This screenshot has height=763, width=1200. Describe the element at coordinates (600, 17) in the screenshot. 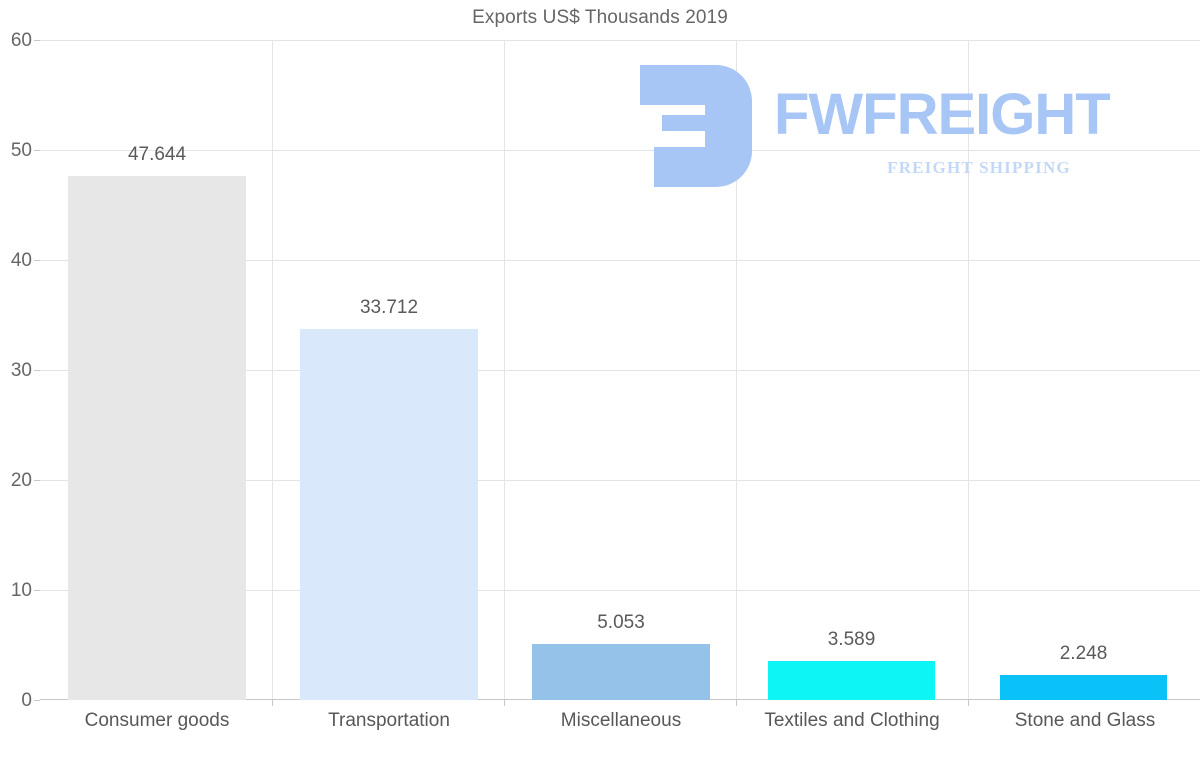

I see `chart-title: Exports US$ Thousands 2019` at that location.